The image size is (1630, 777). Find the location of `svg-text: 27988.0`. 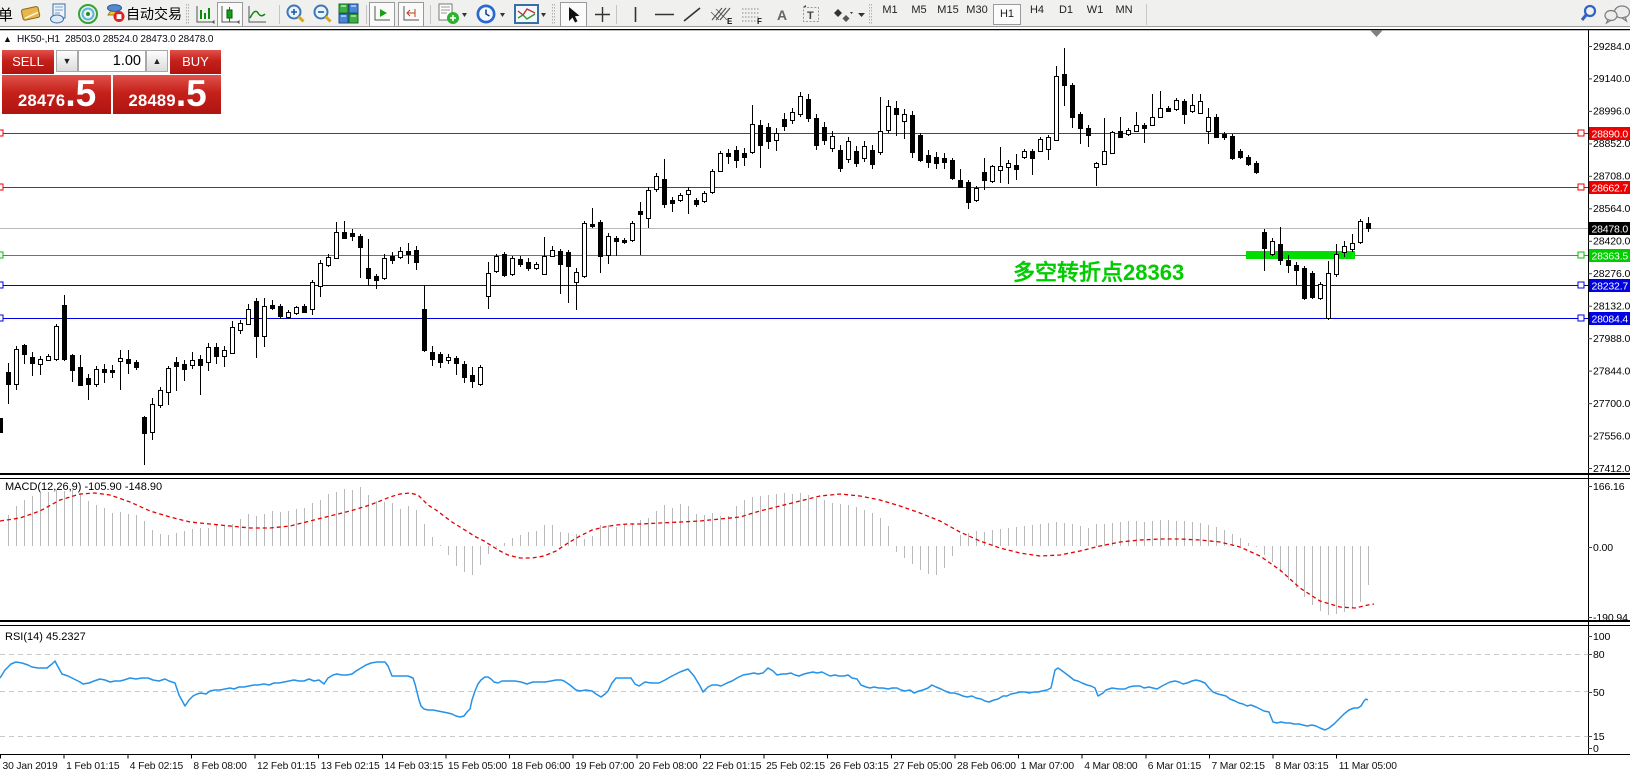

svg-text: 27988.0 is located at coordinates (1611, 339).